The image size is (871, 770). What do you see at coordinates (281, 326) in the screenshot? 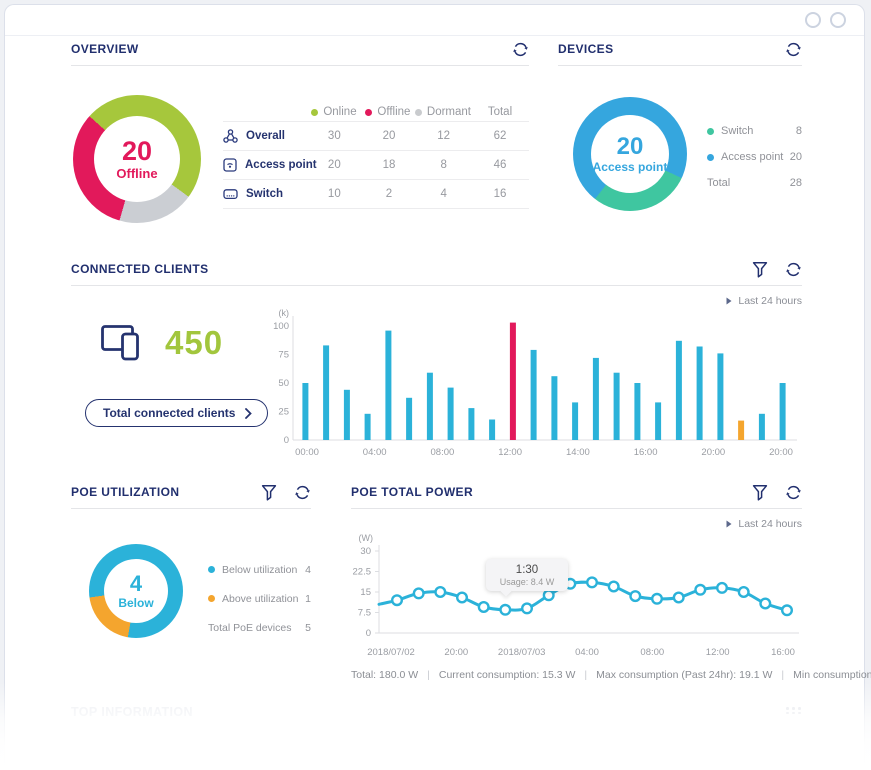
I see `svg-text: 100` at bounding box center [281, 326].